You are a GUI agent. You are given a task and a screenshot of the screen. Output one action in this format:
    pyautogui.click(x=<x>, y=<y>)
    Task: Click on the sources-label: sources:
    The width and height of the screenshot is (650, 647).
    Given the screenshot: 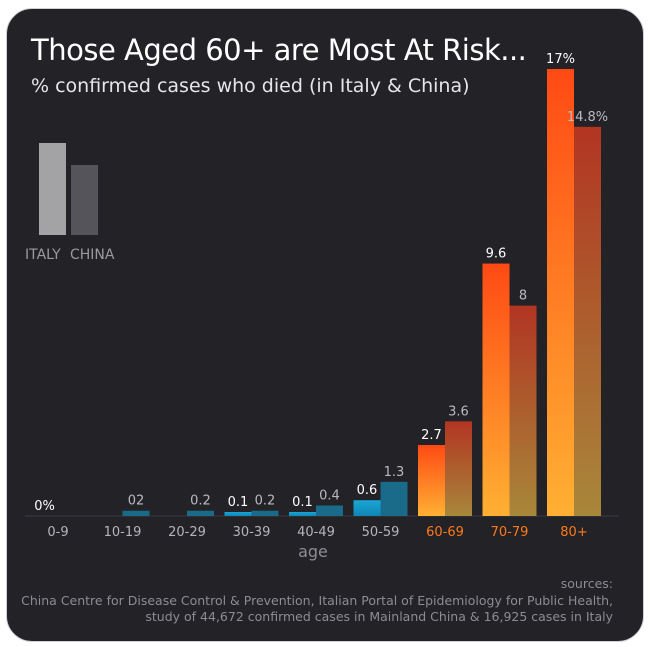 What is the action you would take?
    pyautogui.click(x=586, y=583)
    